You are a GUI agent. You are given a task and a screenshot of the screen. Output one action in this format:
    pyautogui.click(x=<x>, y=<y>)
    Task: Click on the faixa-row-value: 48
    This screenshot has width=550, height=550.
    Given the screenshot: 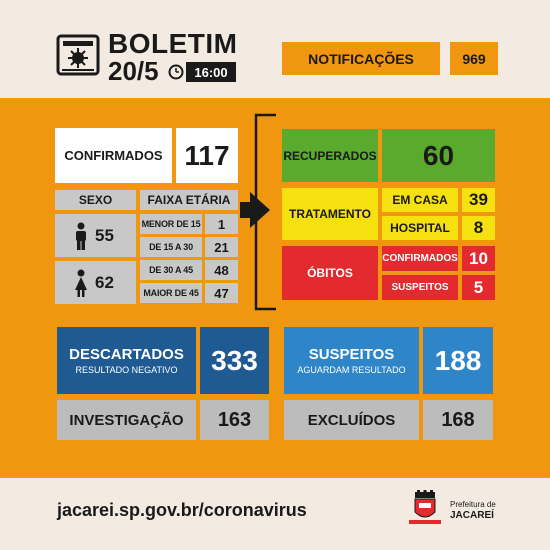 What is the action you would take?
    pyautogui.click(x=221, y=270)
    